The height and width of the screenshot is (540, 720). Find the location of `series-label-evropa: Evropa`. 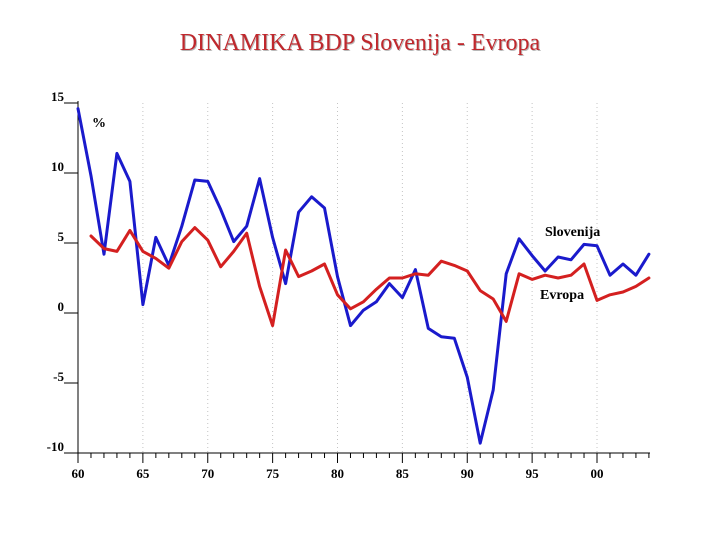

series-label-evropa: Evropa is located at coordinates (562, 295).